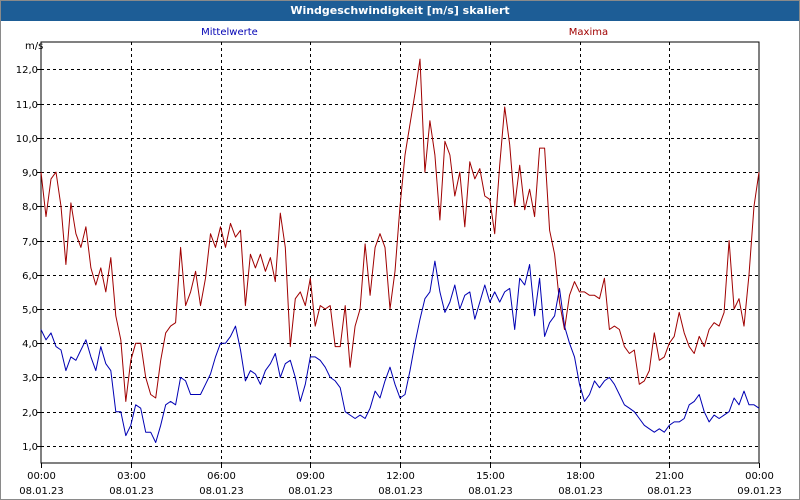 This screenshot has height=500, width=800. What do you see at coordinates (30, 344) in the screenshot?
I see `y-tick-label: 4,0` at bounding box center [30, 344].